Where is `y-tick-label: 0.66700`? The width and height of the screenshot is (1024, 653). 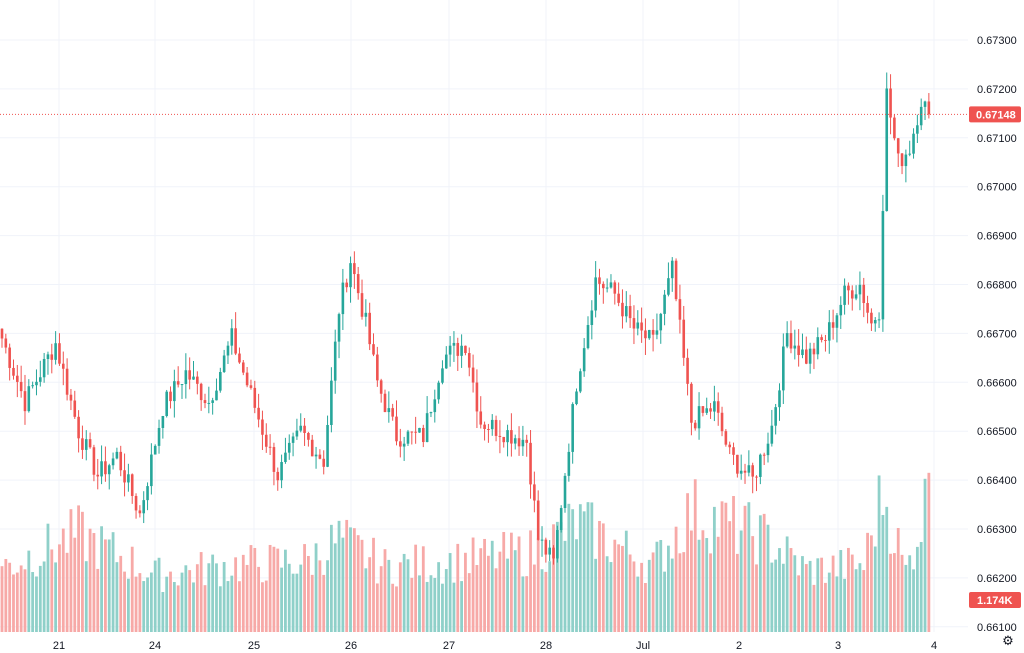 y-tick-label: 0.66700 is located at coordinates (997, 334).